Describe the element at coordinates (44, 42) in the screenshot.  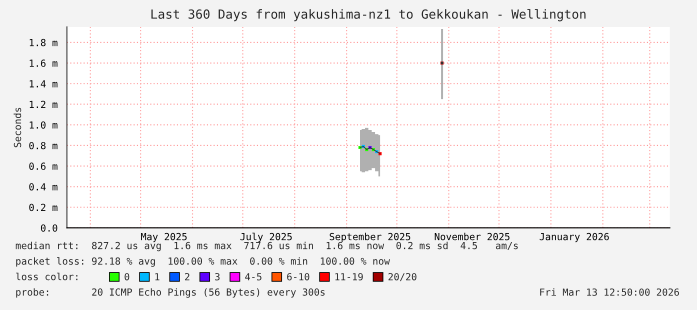
I see `y-tick-label: 1.8 m` at that location.